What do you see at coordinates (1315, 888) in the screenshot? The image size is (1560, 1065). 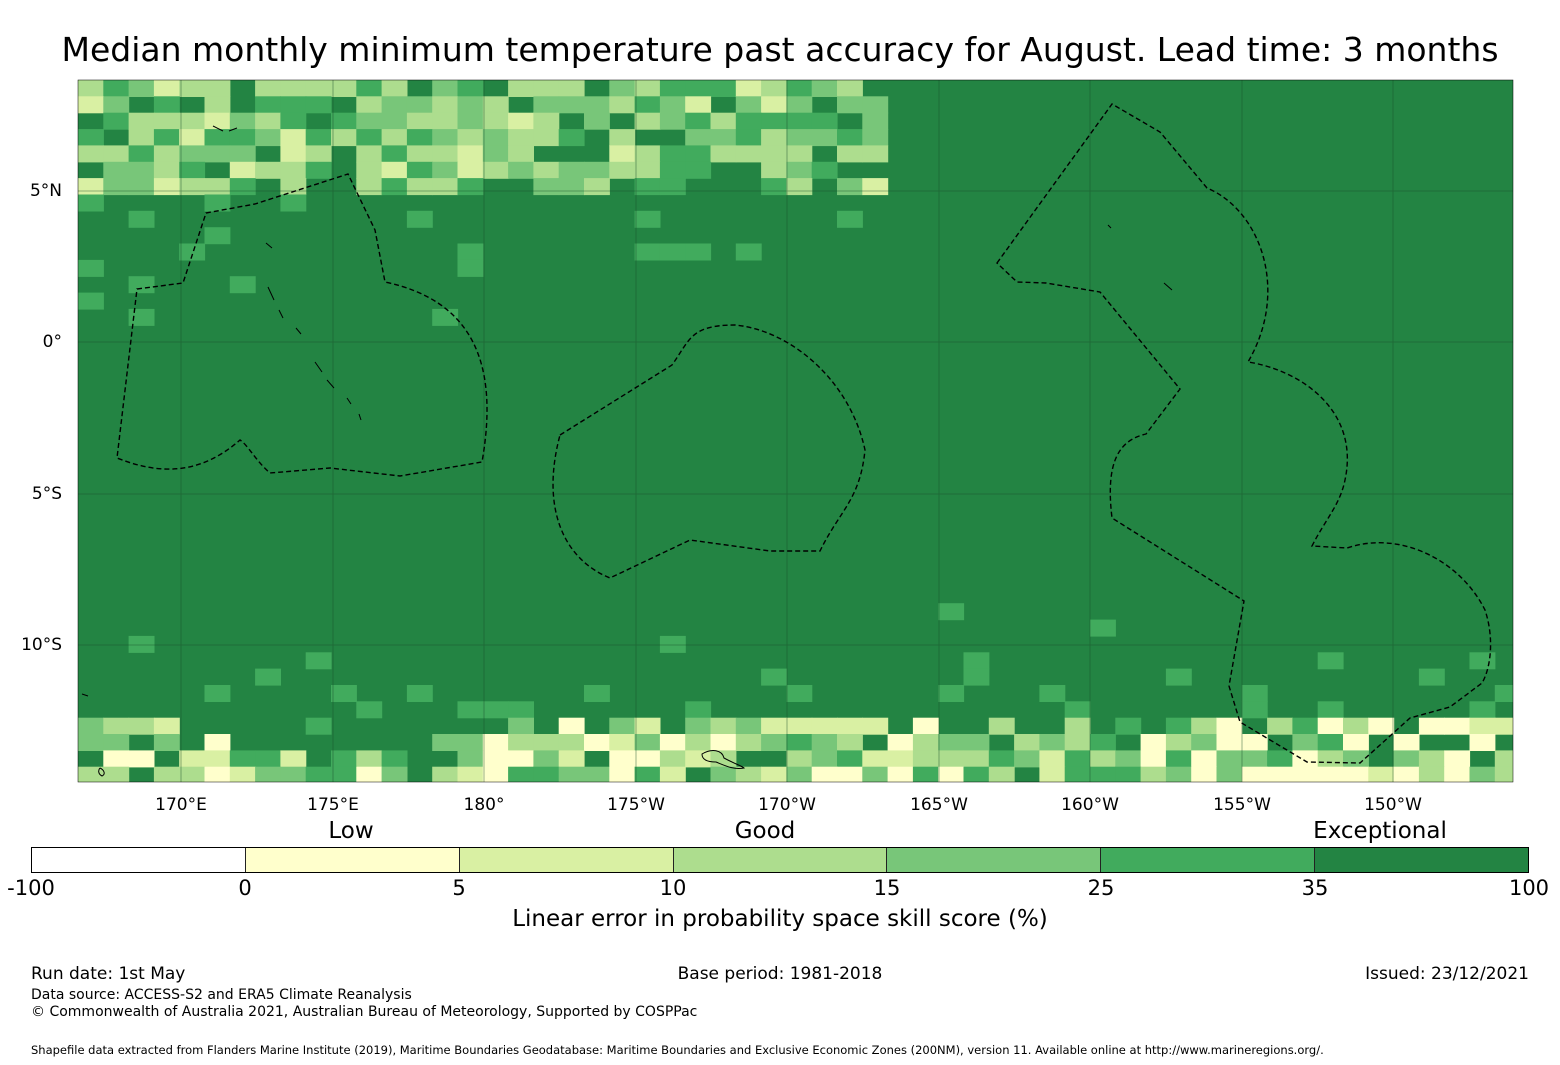 I see `colorbar-tick: 35` at bounding box center [1315, 888].